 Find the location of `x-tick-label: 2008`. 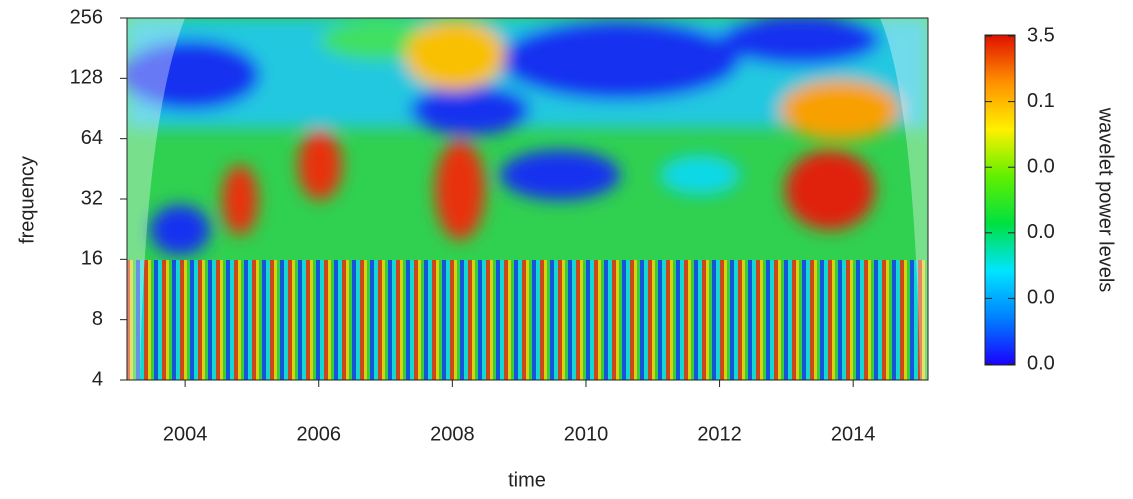

x-tick-label: 2008 is located at coordinates (452, 434).